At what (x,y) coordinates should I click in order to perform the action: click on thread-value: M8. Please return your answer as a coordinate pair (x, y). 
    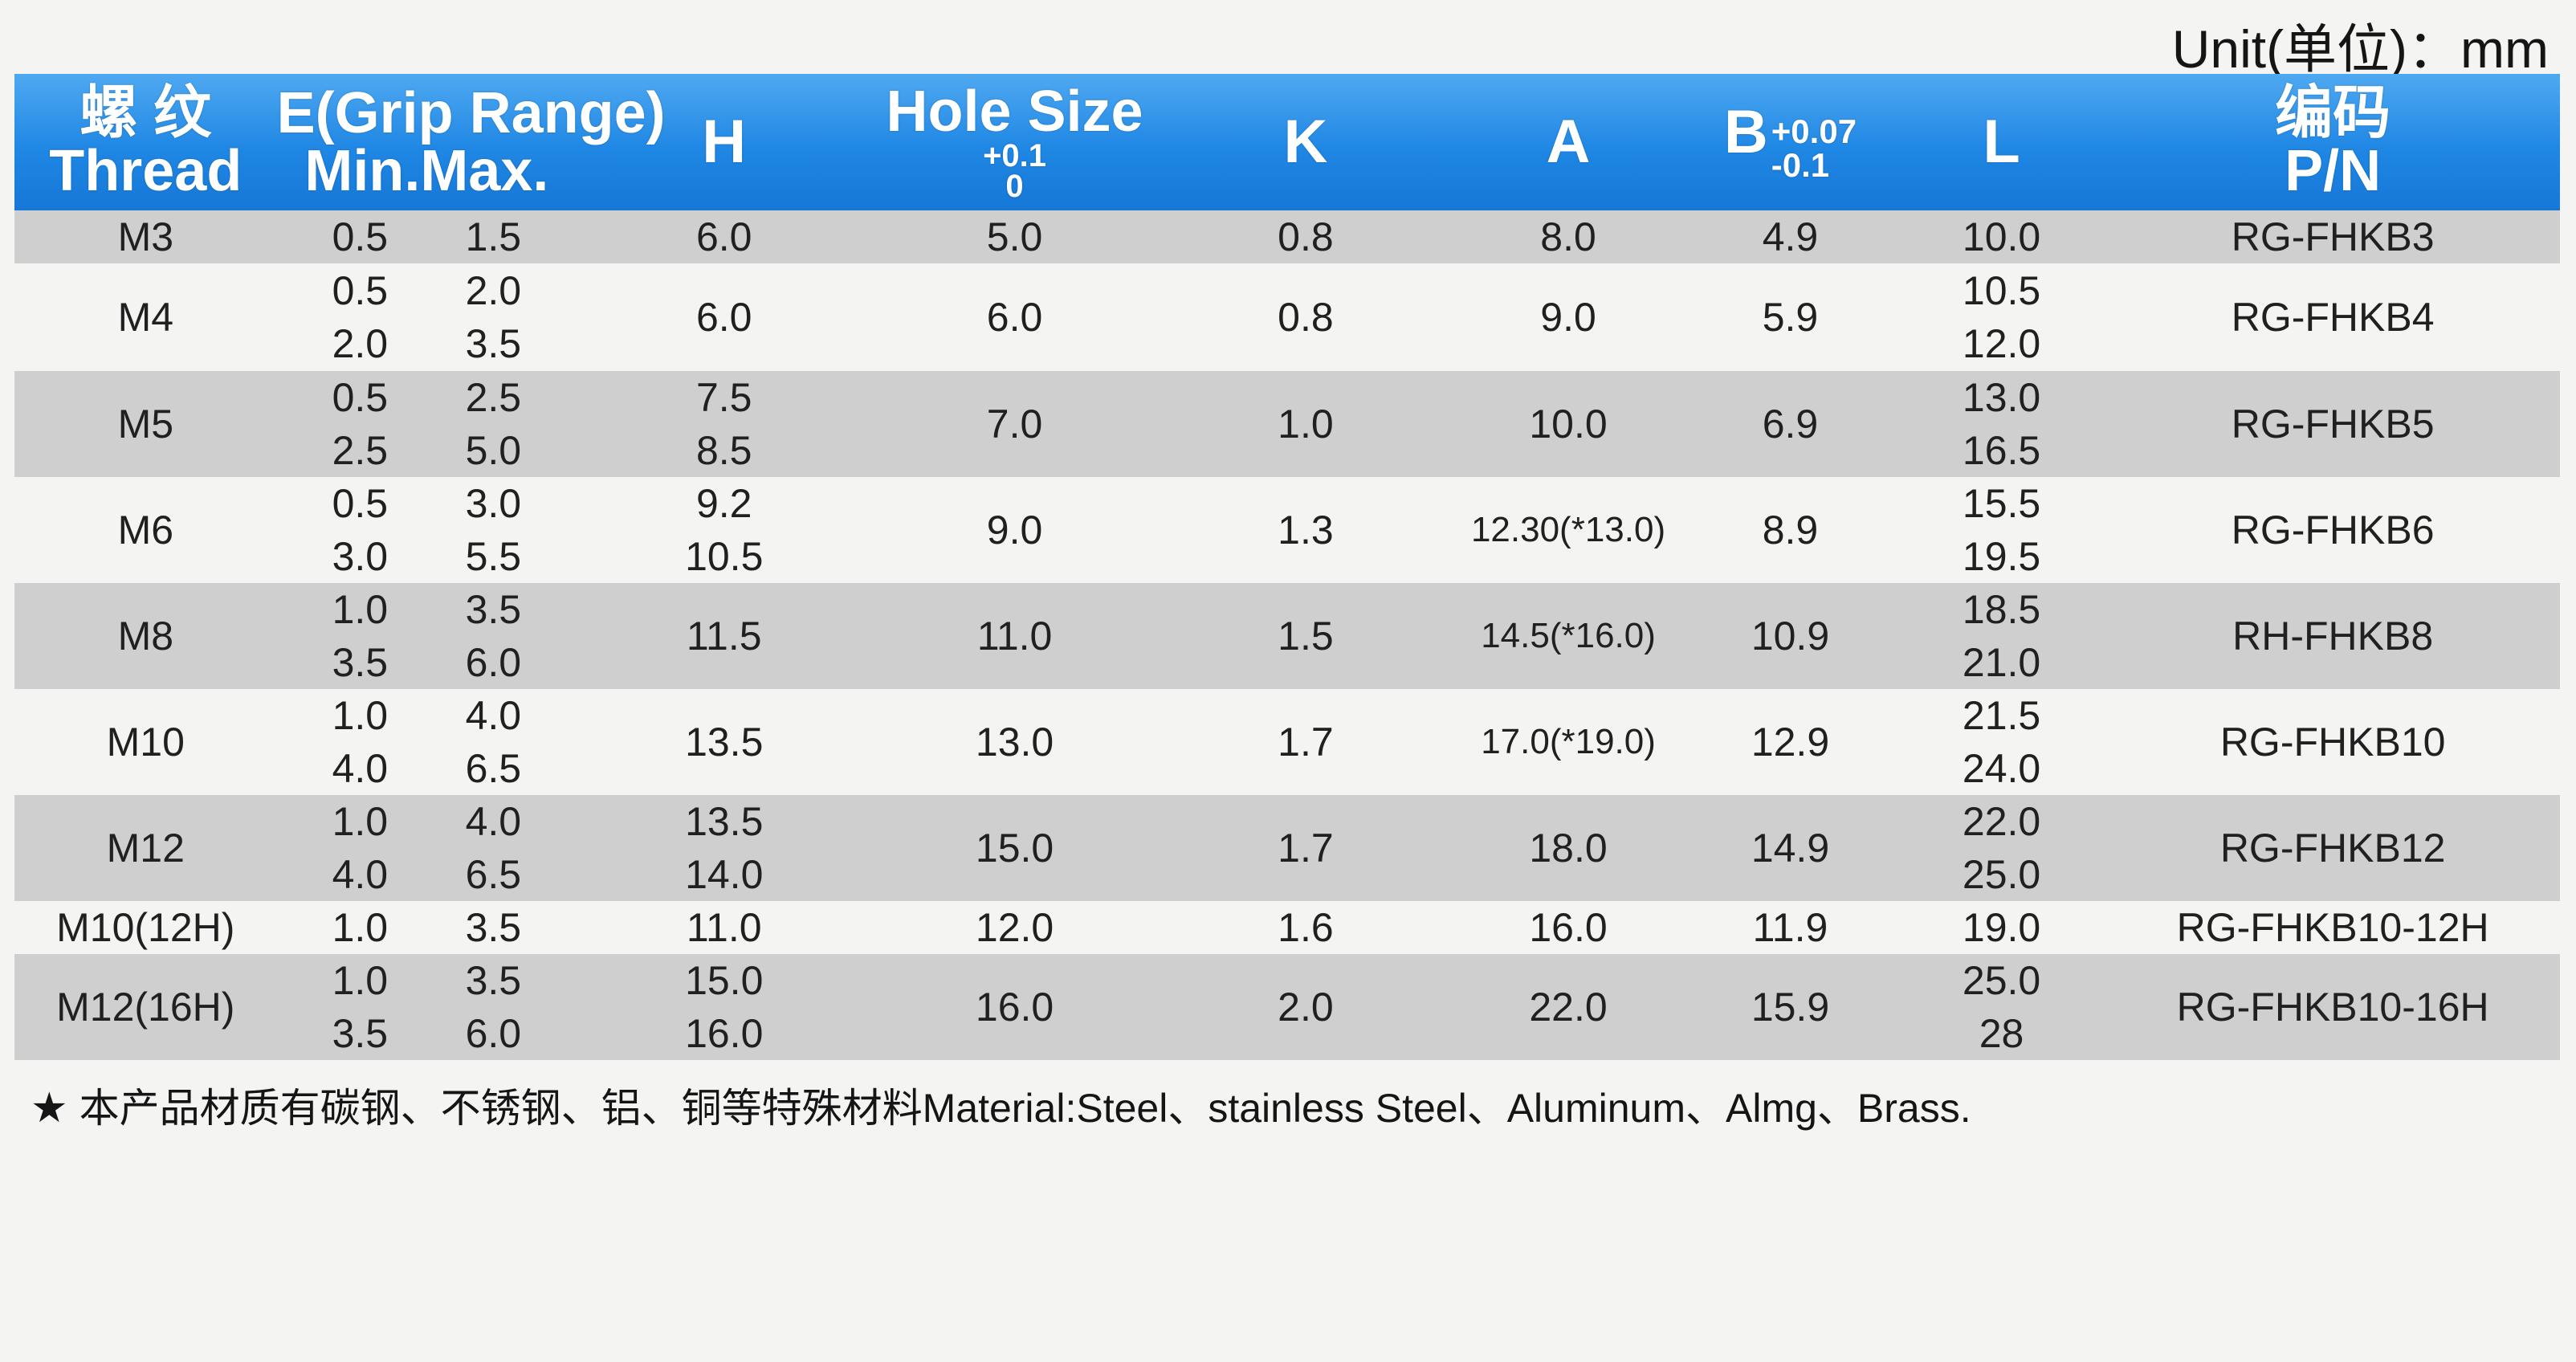
    Looking at the image, I should click on (145, 636).